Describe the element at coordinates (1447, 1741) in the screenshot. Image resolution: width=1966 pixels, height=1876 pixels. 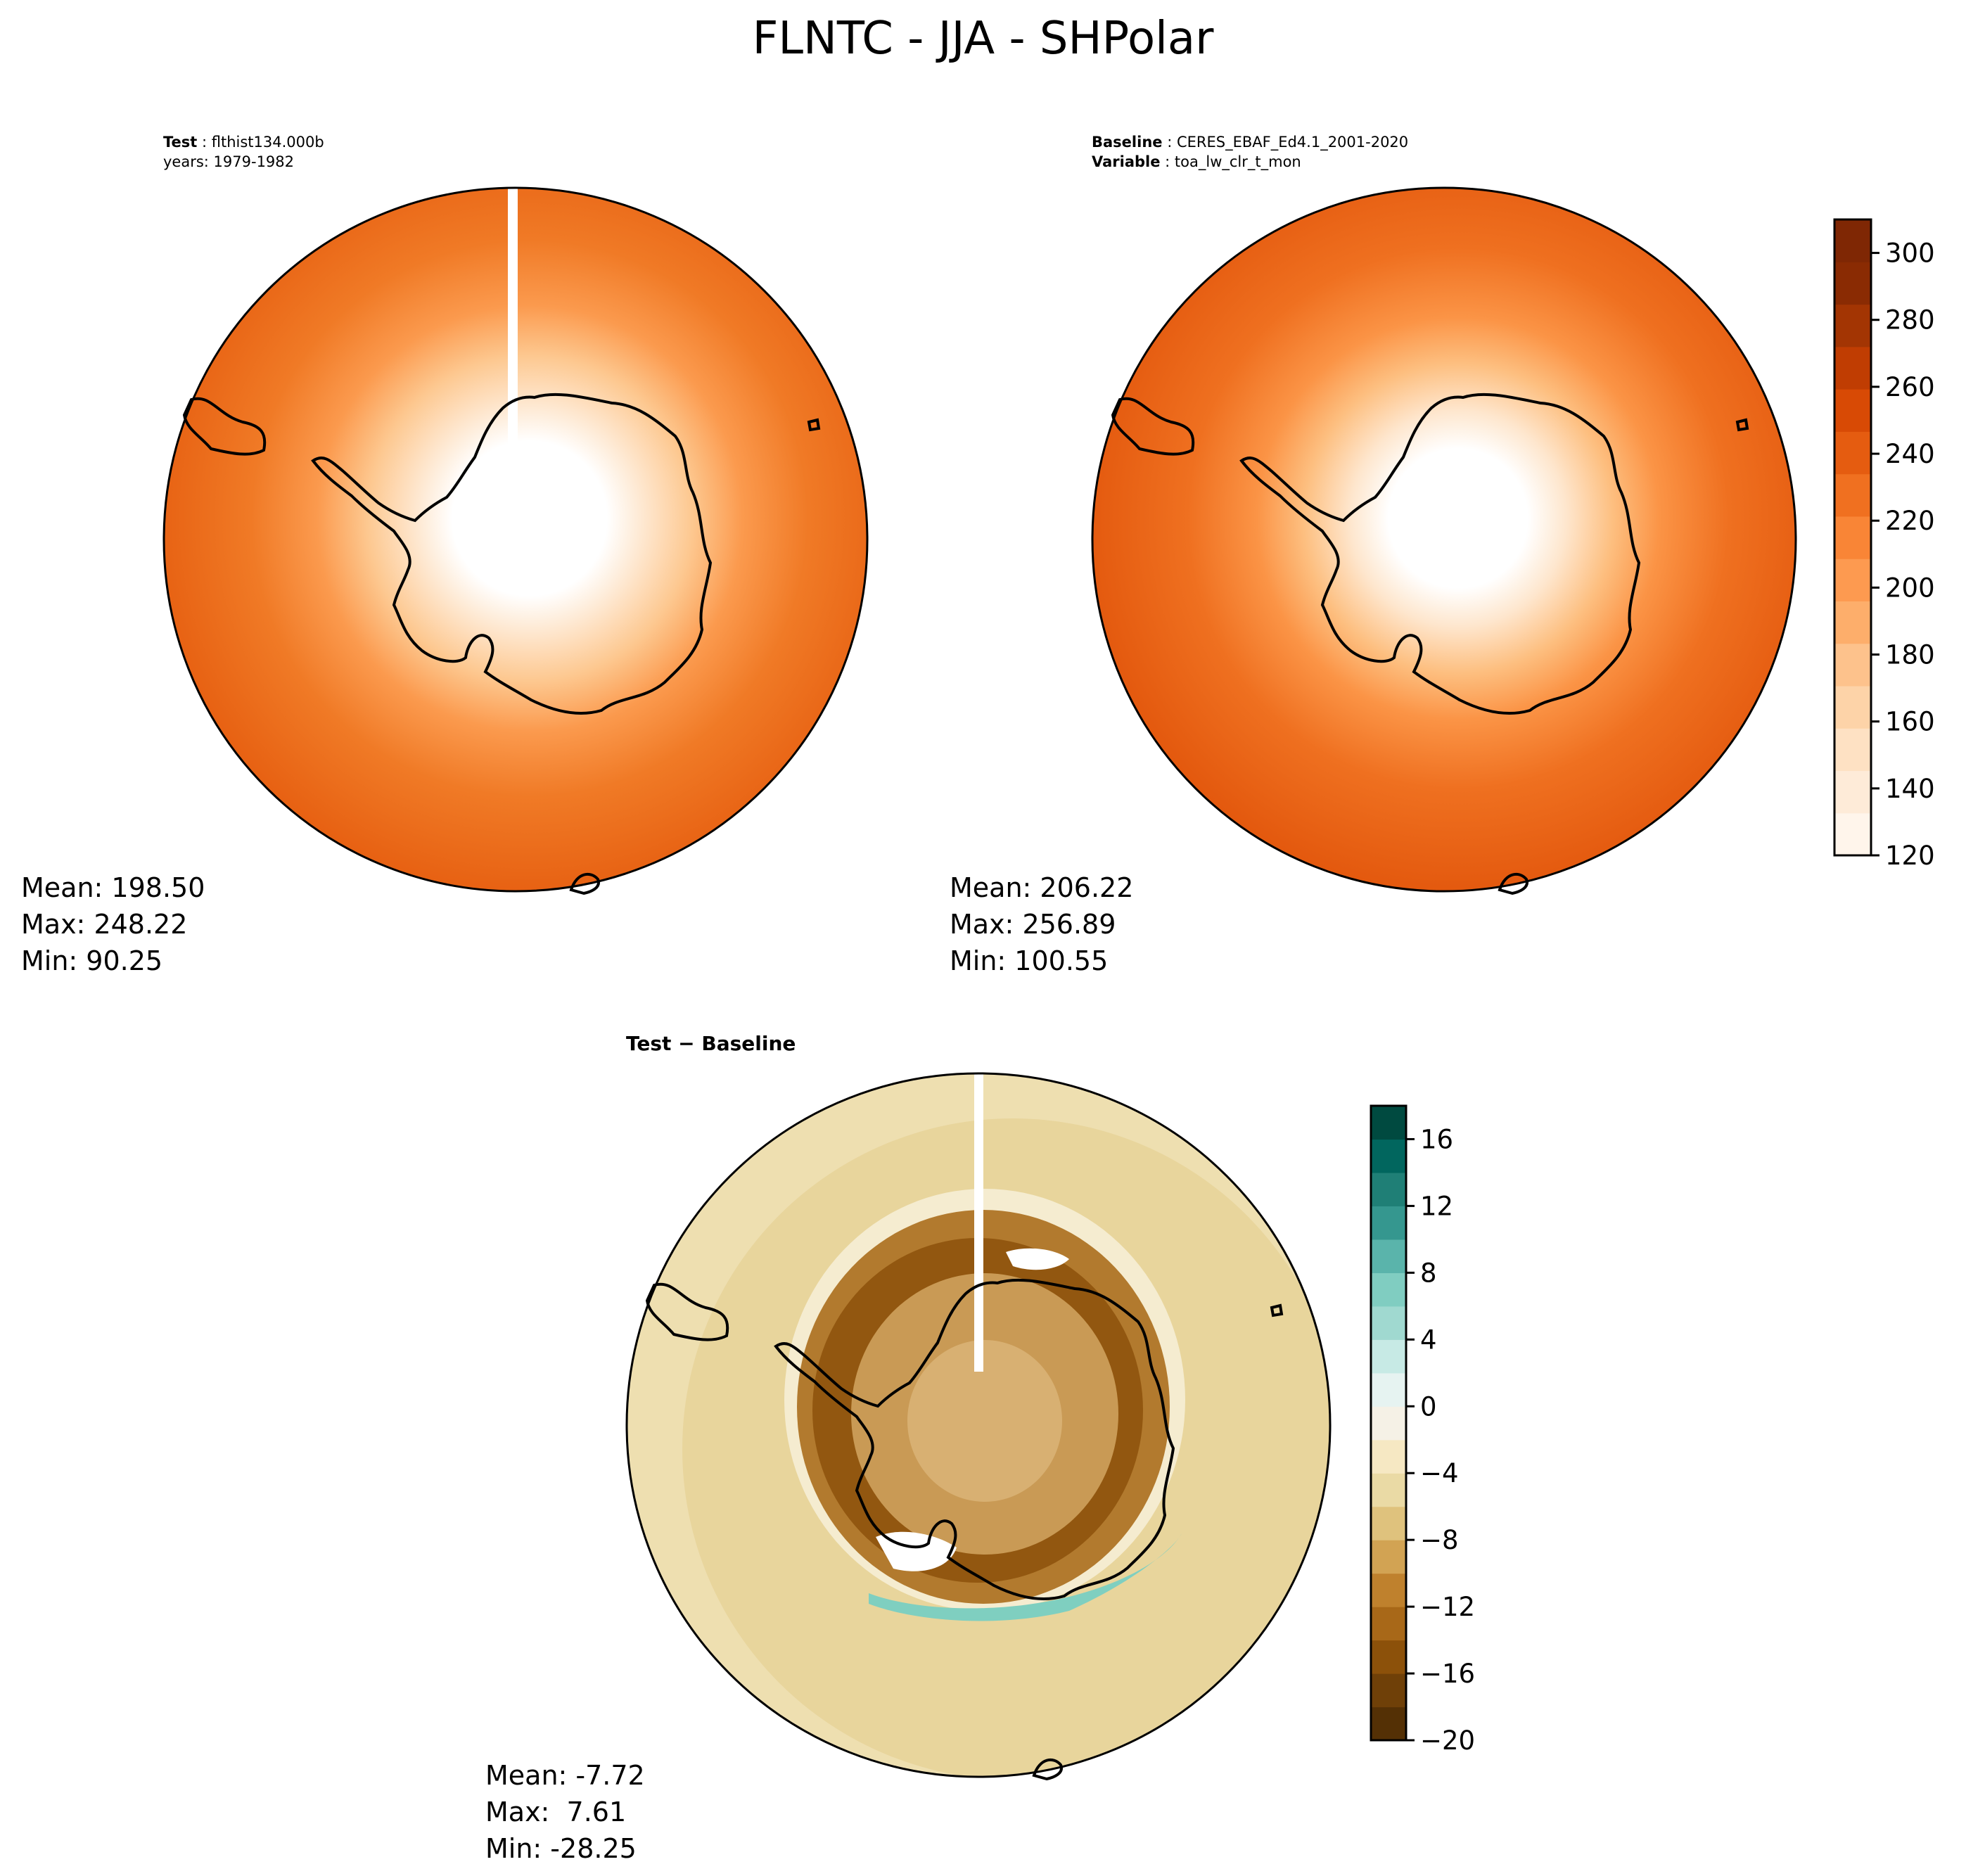
I see `diff-colorbar-tick-label: −20` at that location.